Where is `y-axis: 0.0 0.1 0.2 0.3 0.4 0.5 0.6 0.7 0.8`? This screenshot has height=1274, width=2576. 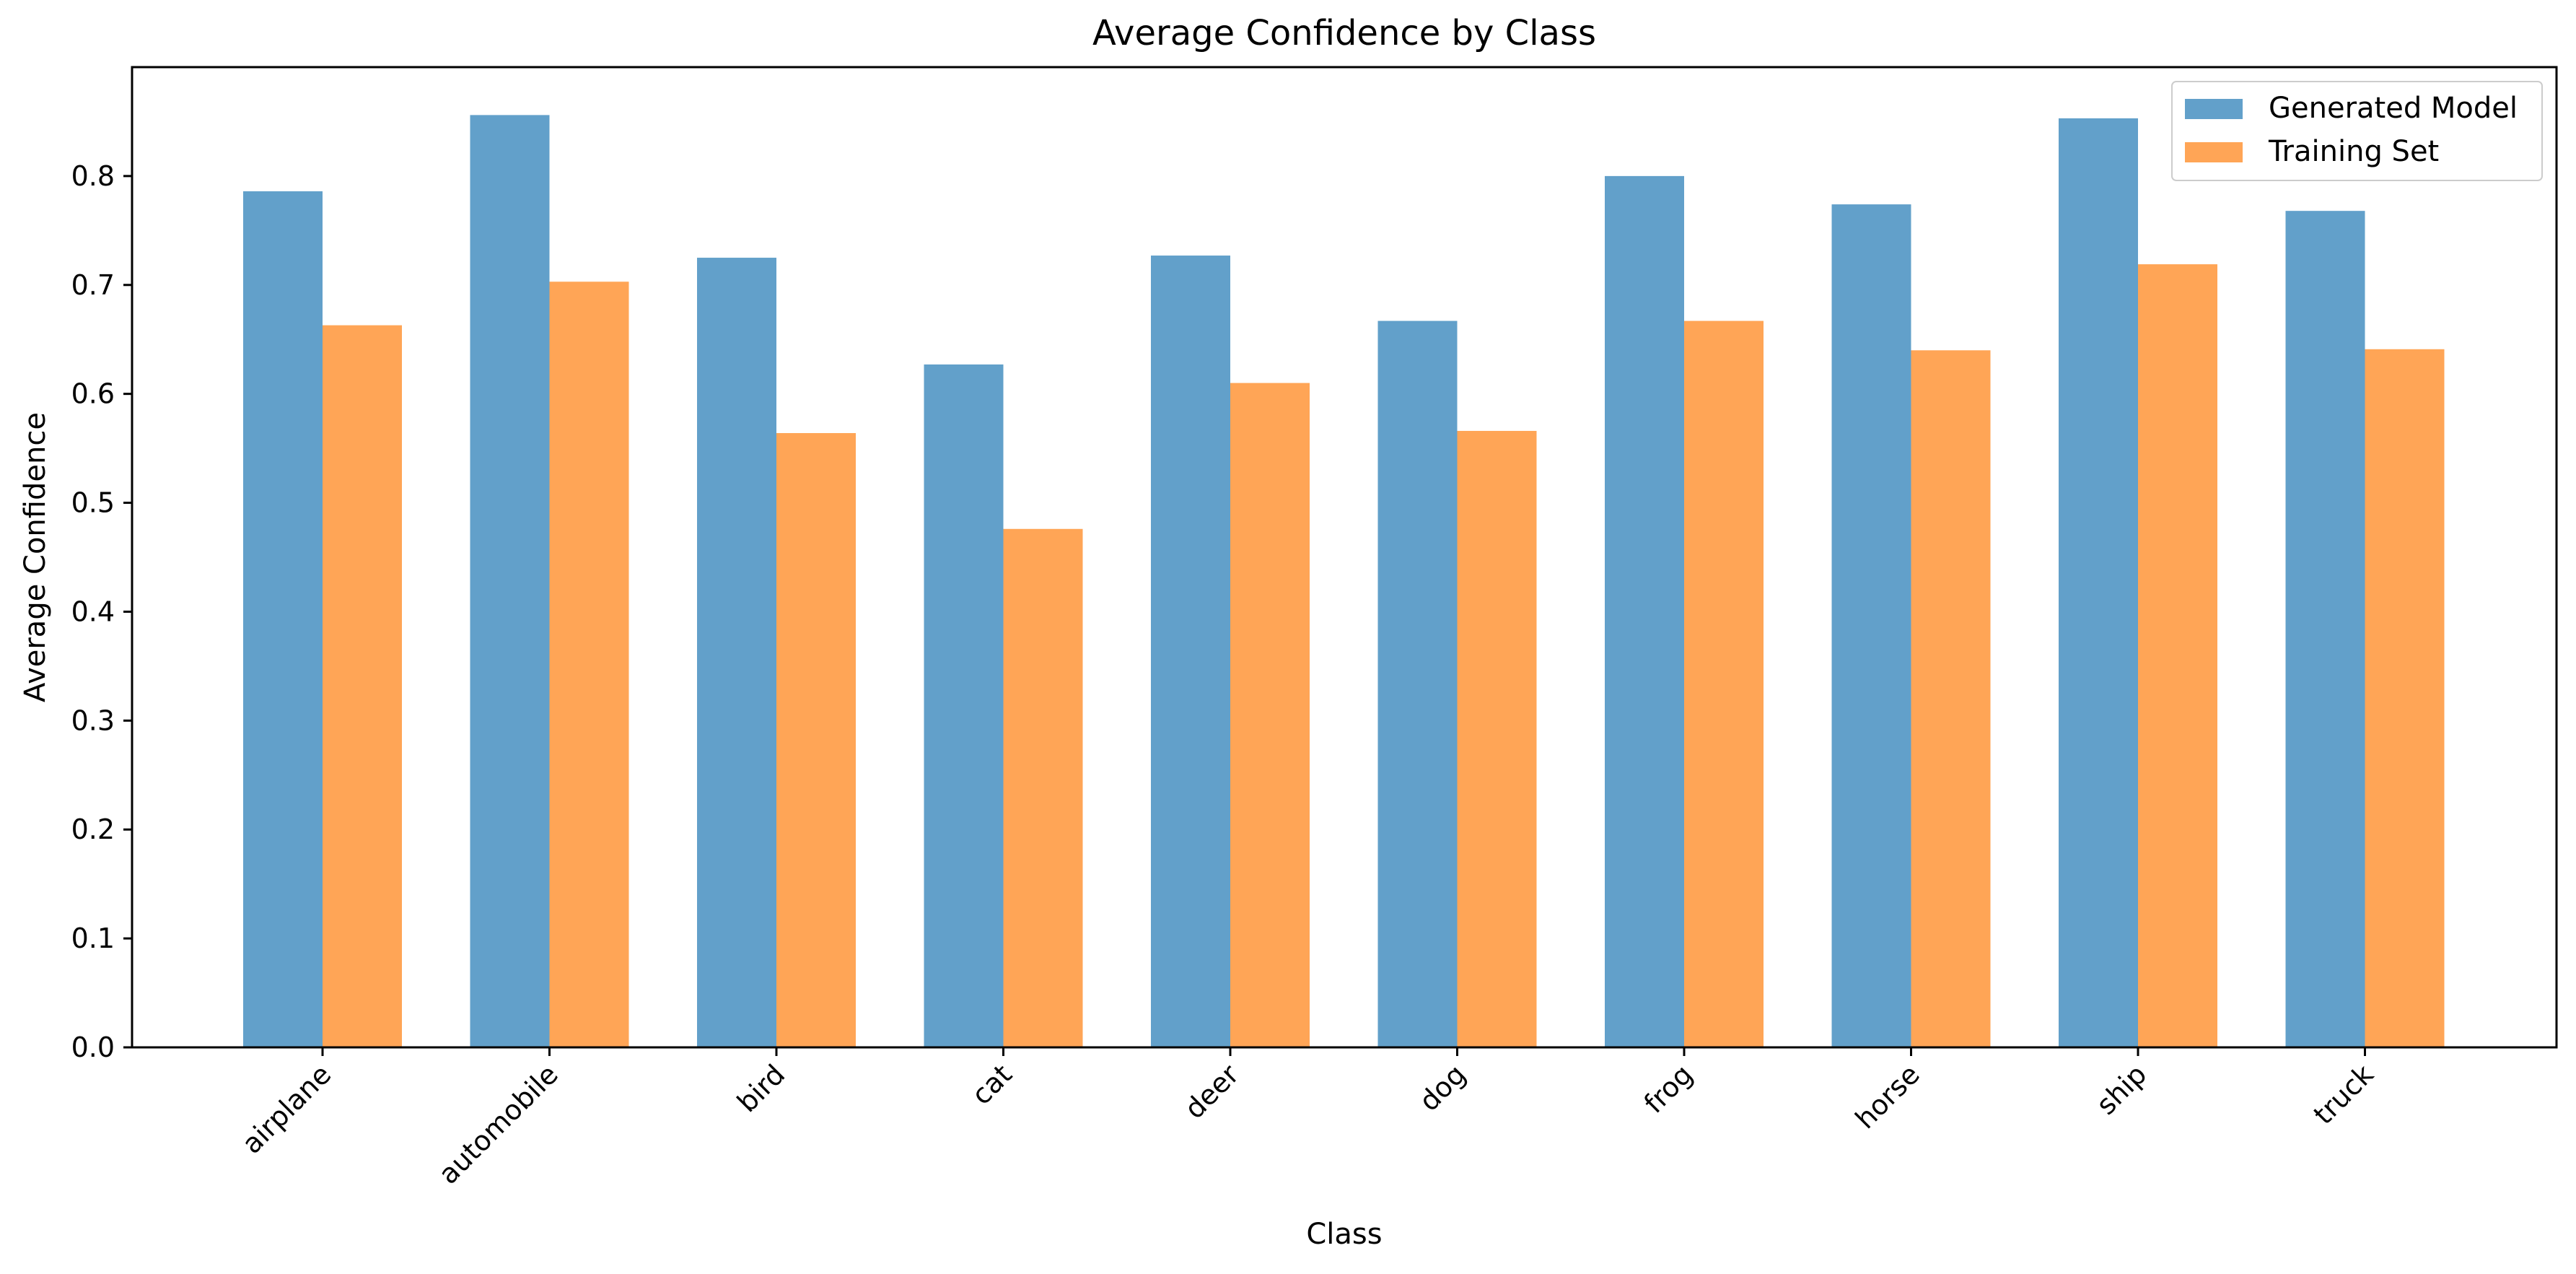
y-axis: 0.0 0.1 0.2 0.3 0.4 0.5 0.6 0.7 0.8 is located at coordinates (101, 611).